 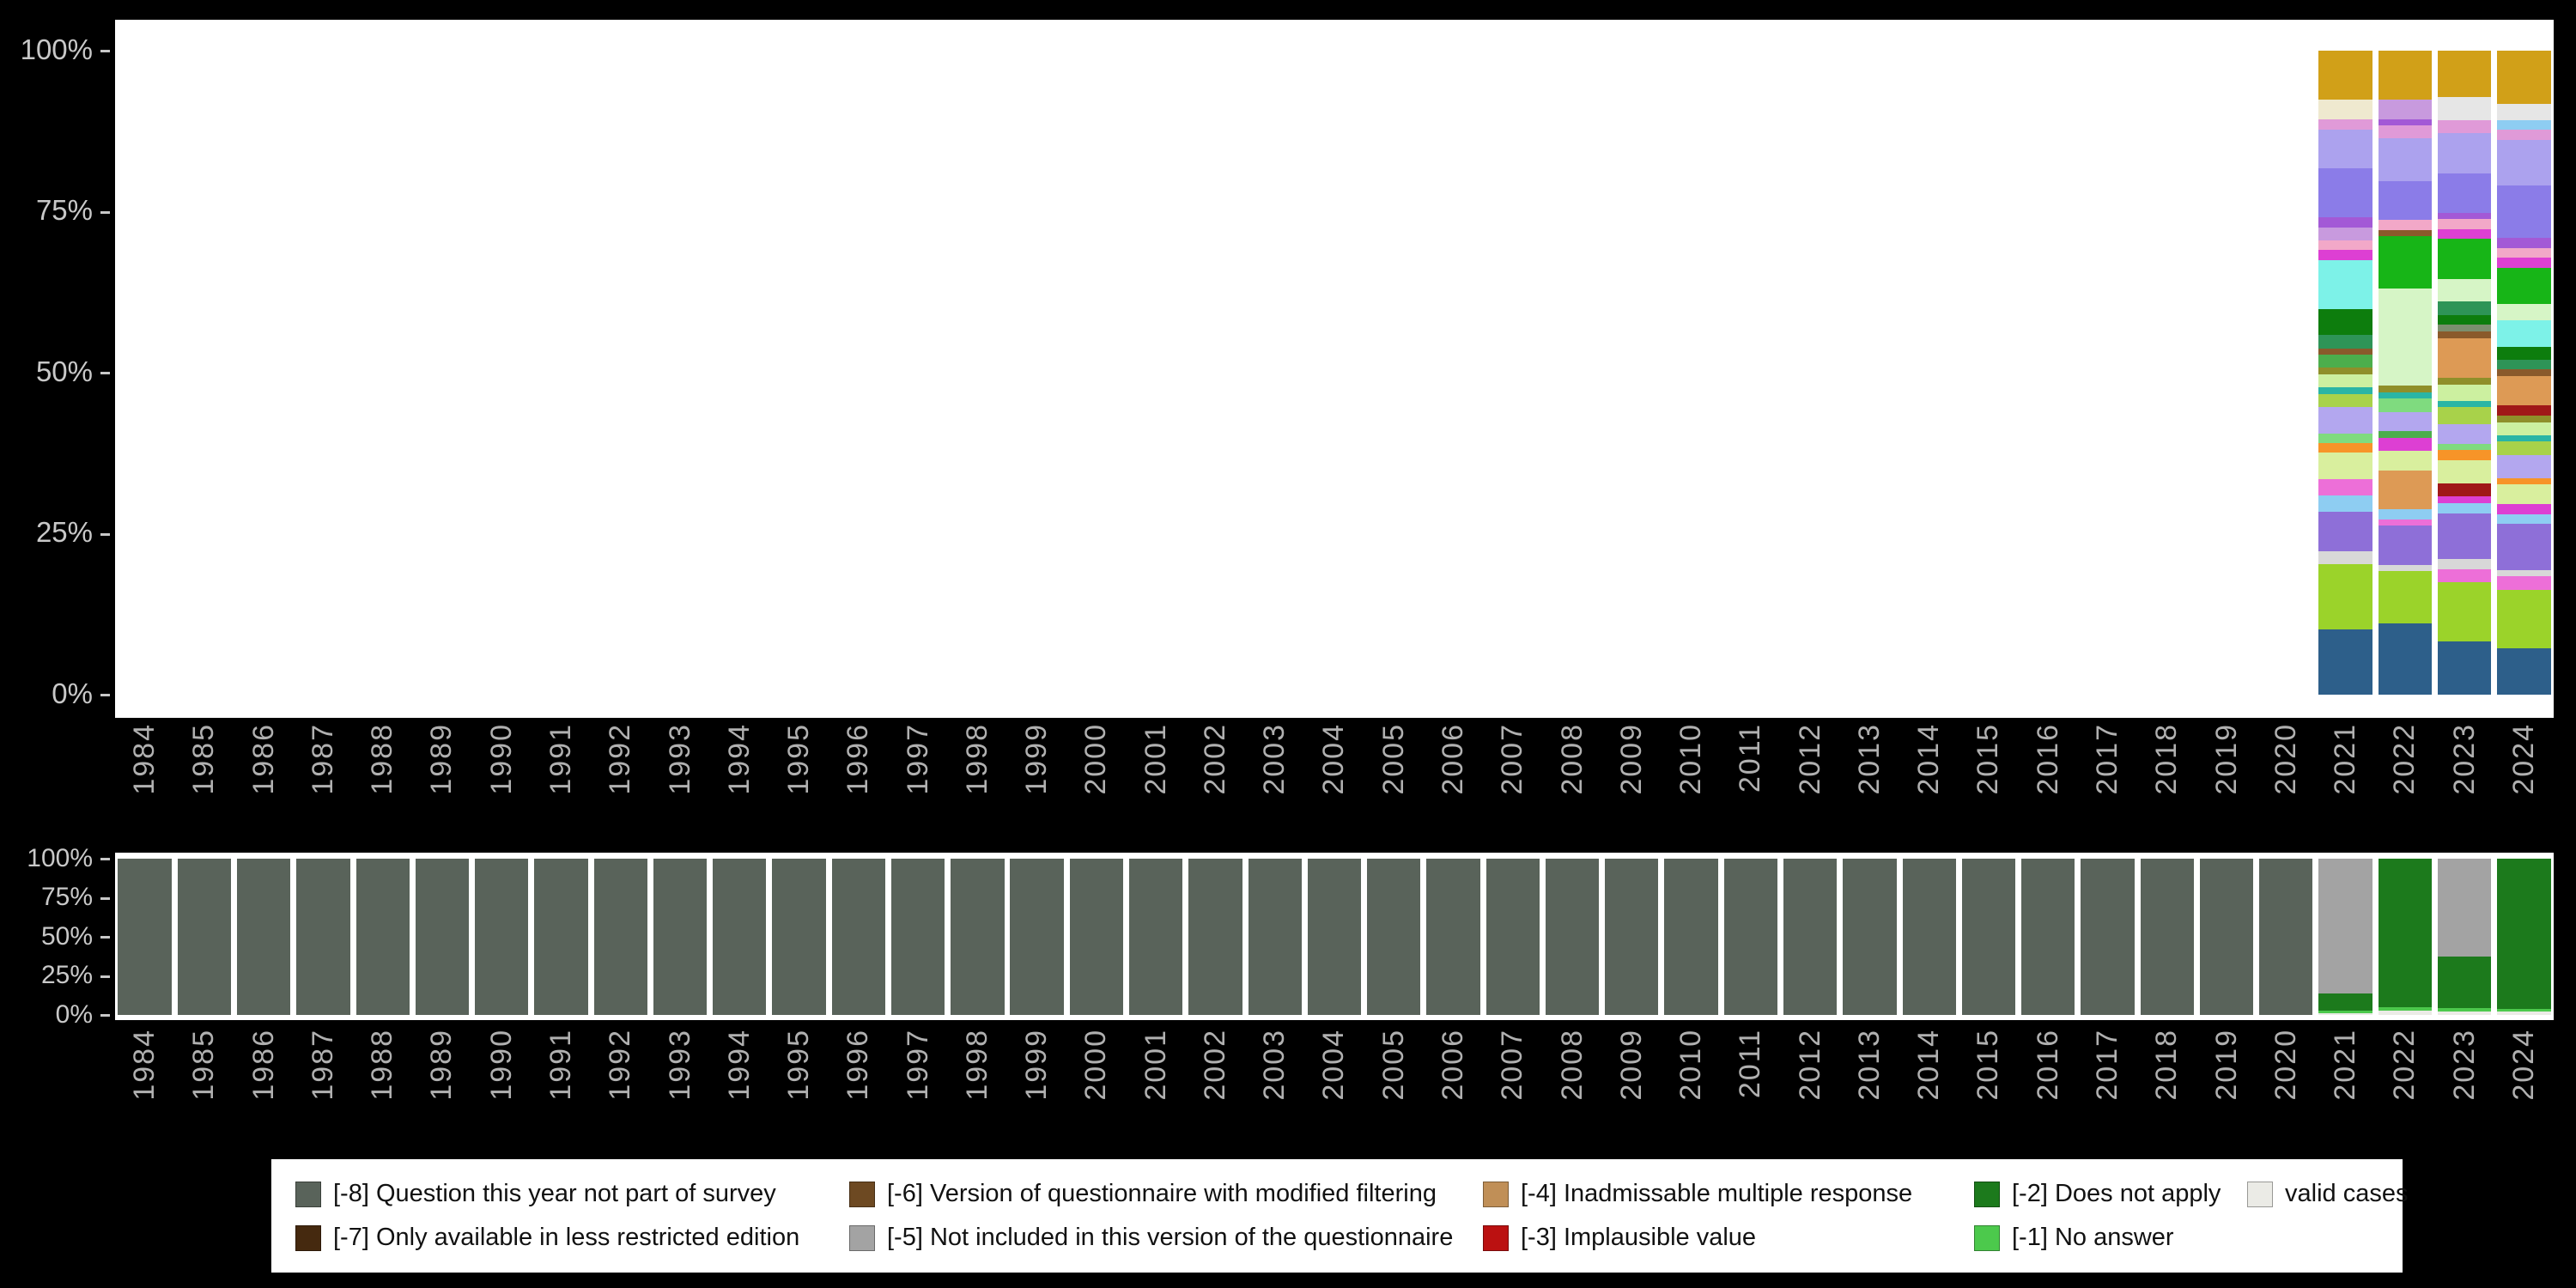 I want to click on top-chart-bar-2023, so click(x=2464, y=373).